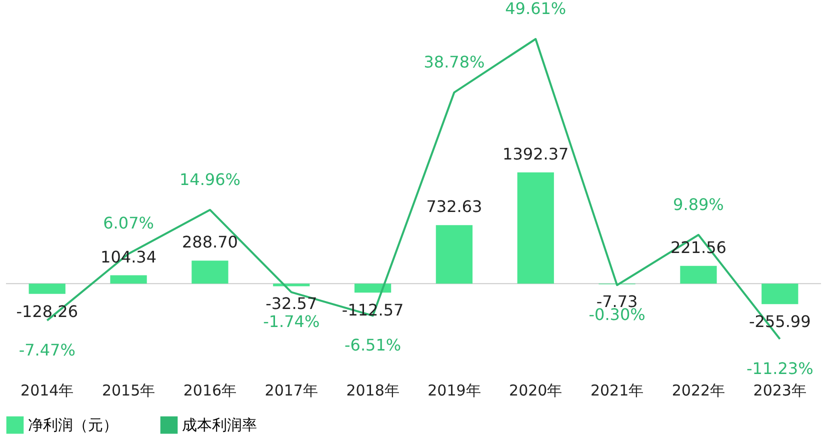 This screenshot has width=832, height=444. Describe the element at coordinates (454, 391) in the screenshot. I see `x-tick-label: 2019年` at that location.